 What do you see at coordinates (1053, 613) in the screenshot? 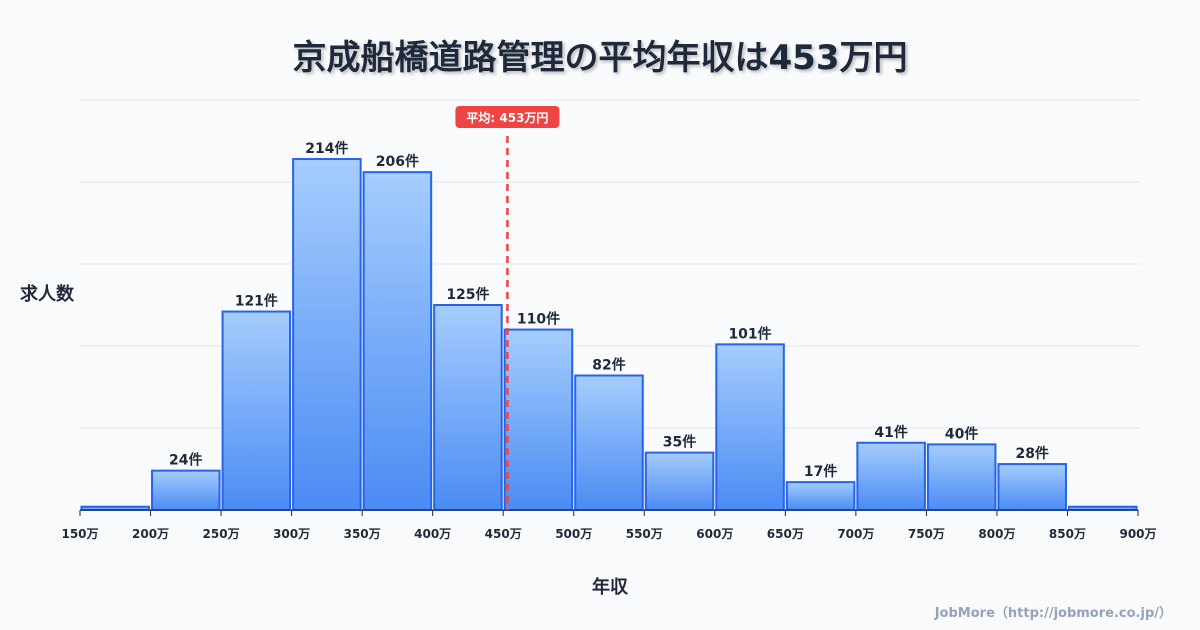
I see `footer-credit: JobMore（http://jobmore.co.jp/）` at bounding box center [1053, 613].